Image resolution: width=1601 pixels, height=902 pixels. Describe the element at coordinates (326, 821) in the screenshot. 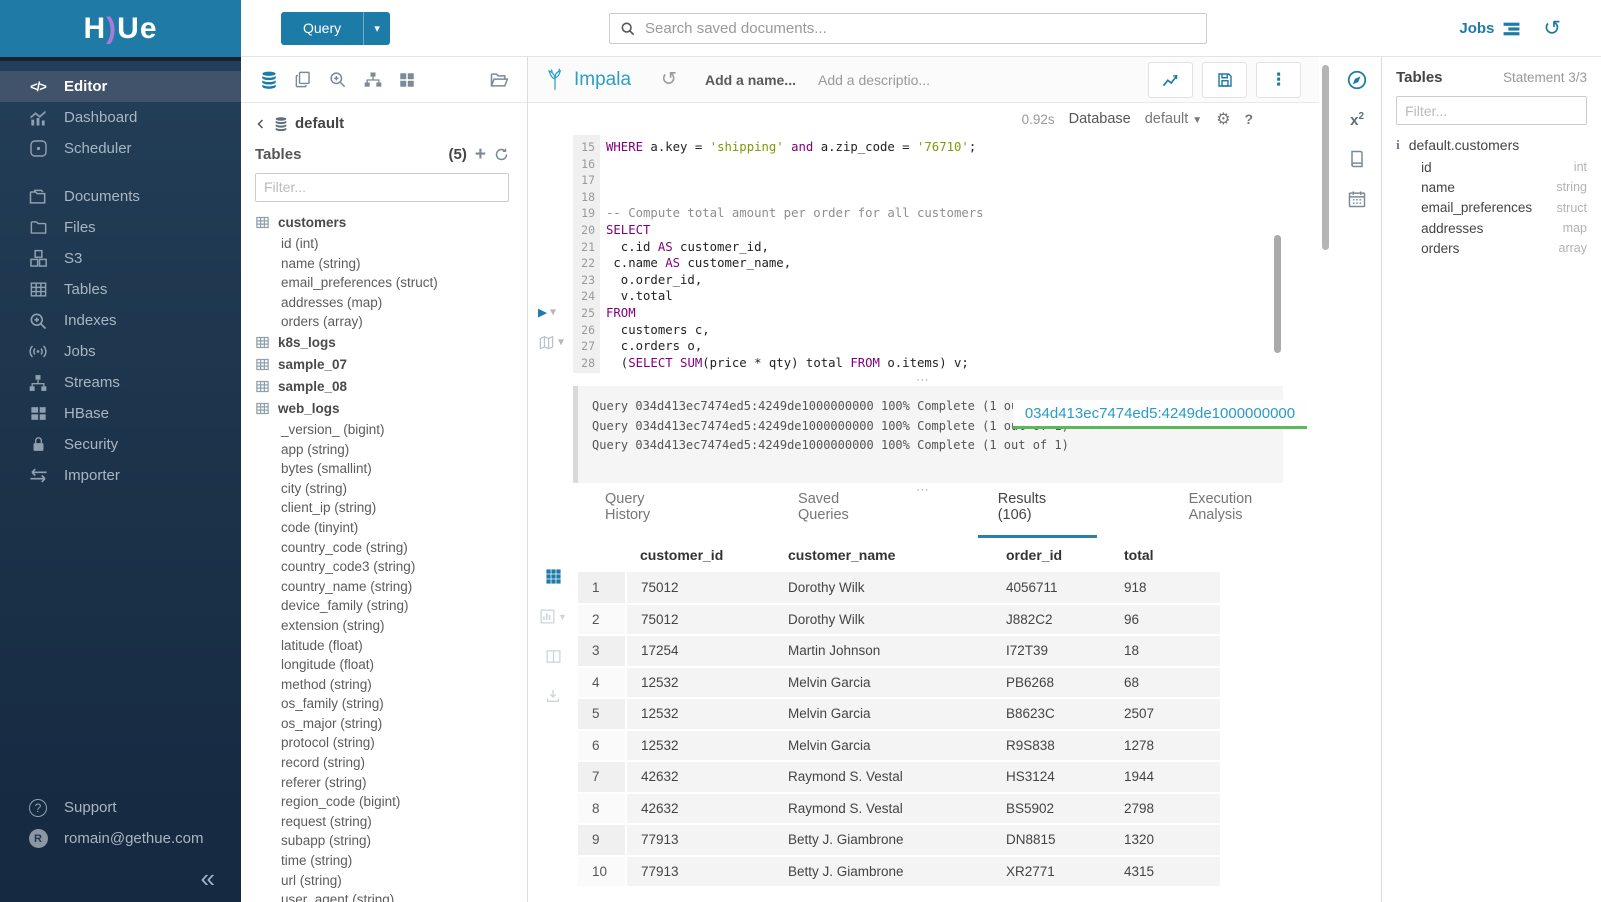

I see `tree-column: request (string)` at that location.